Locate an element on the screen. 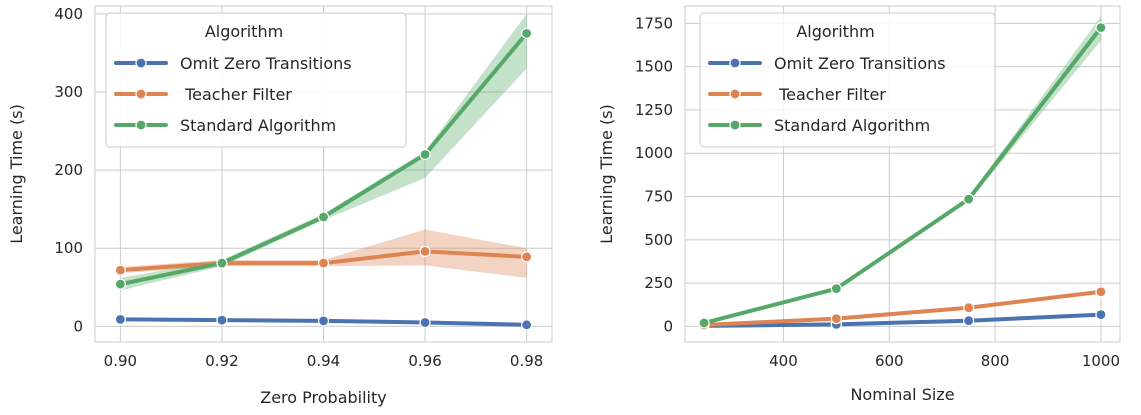  y-tick-label: 1000 is located at coordinates (654, 153).